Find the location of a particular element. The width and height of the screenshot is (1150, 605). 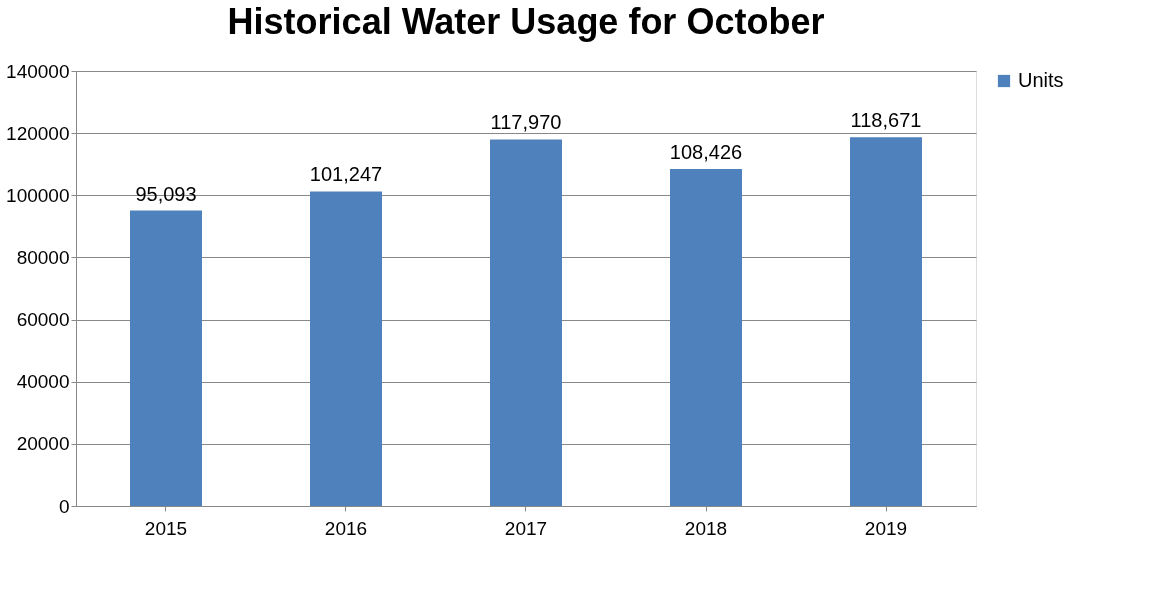

x-tick-label: 2016 is located at coordinates (346, 528).